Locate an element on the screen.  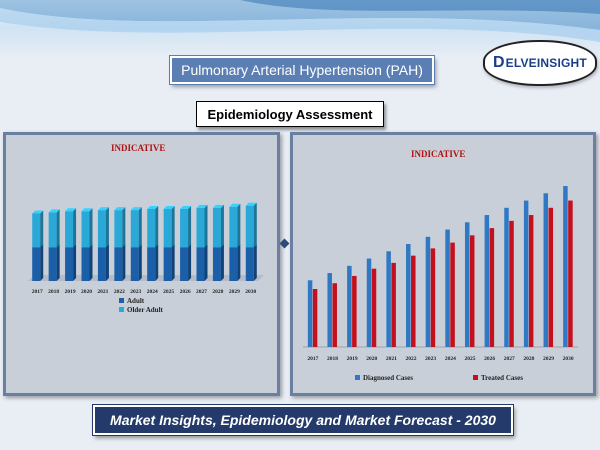
legend-label: Adult is located at coordinates (136, 301).